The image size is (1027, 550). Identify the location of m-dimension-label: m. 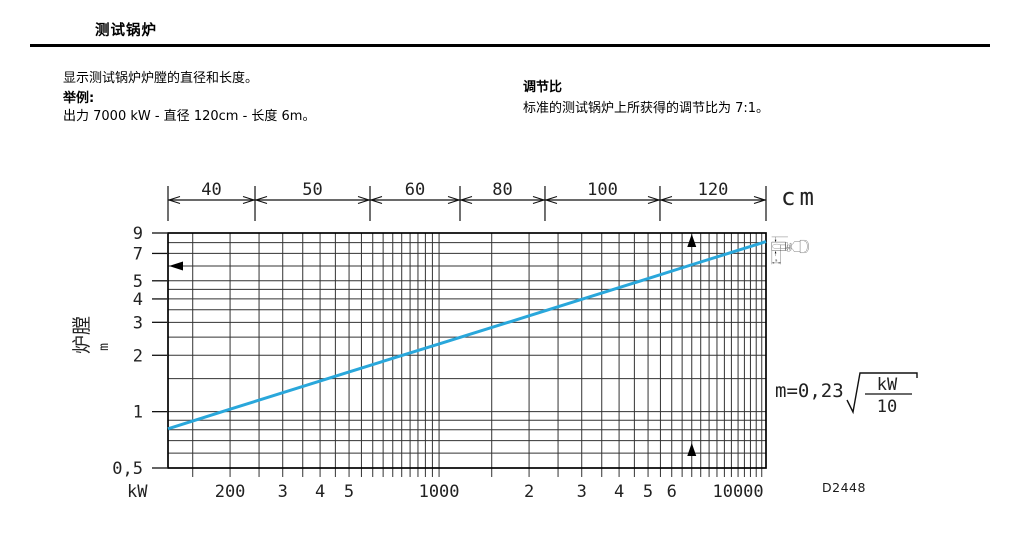
(776, 261).